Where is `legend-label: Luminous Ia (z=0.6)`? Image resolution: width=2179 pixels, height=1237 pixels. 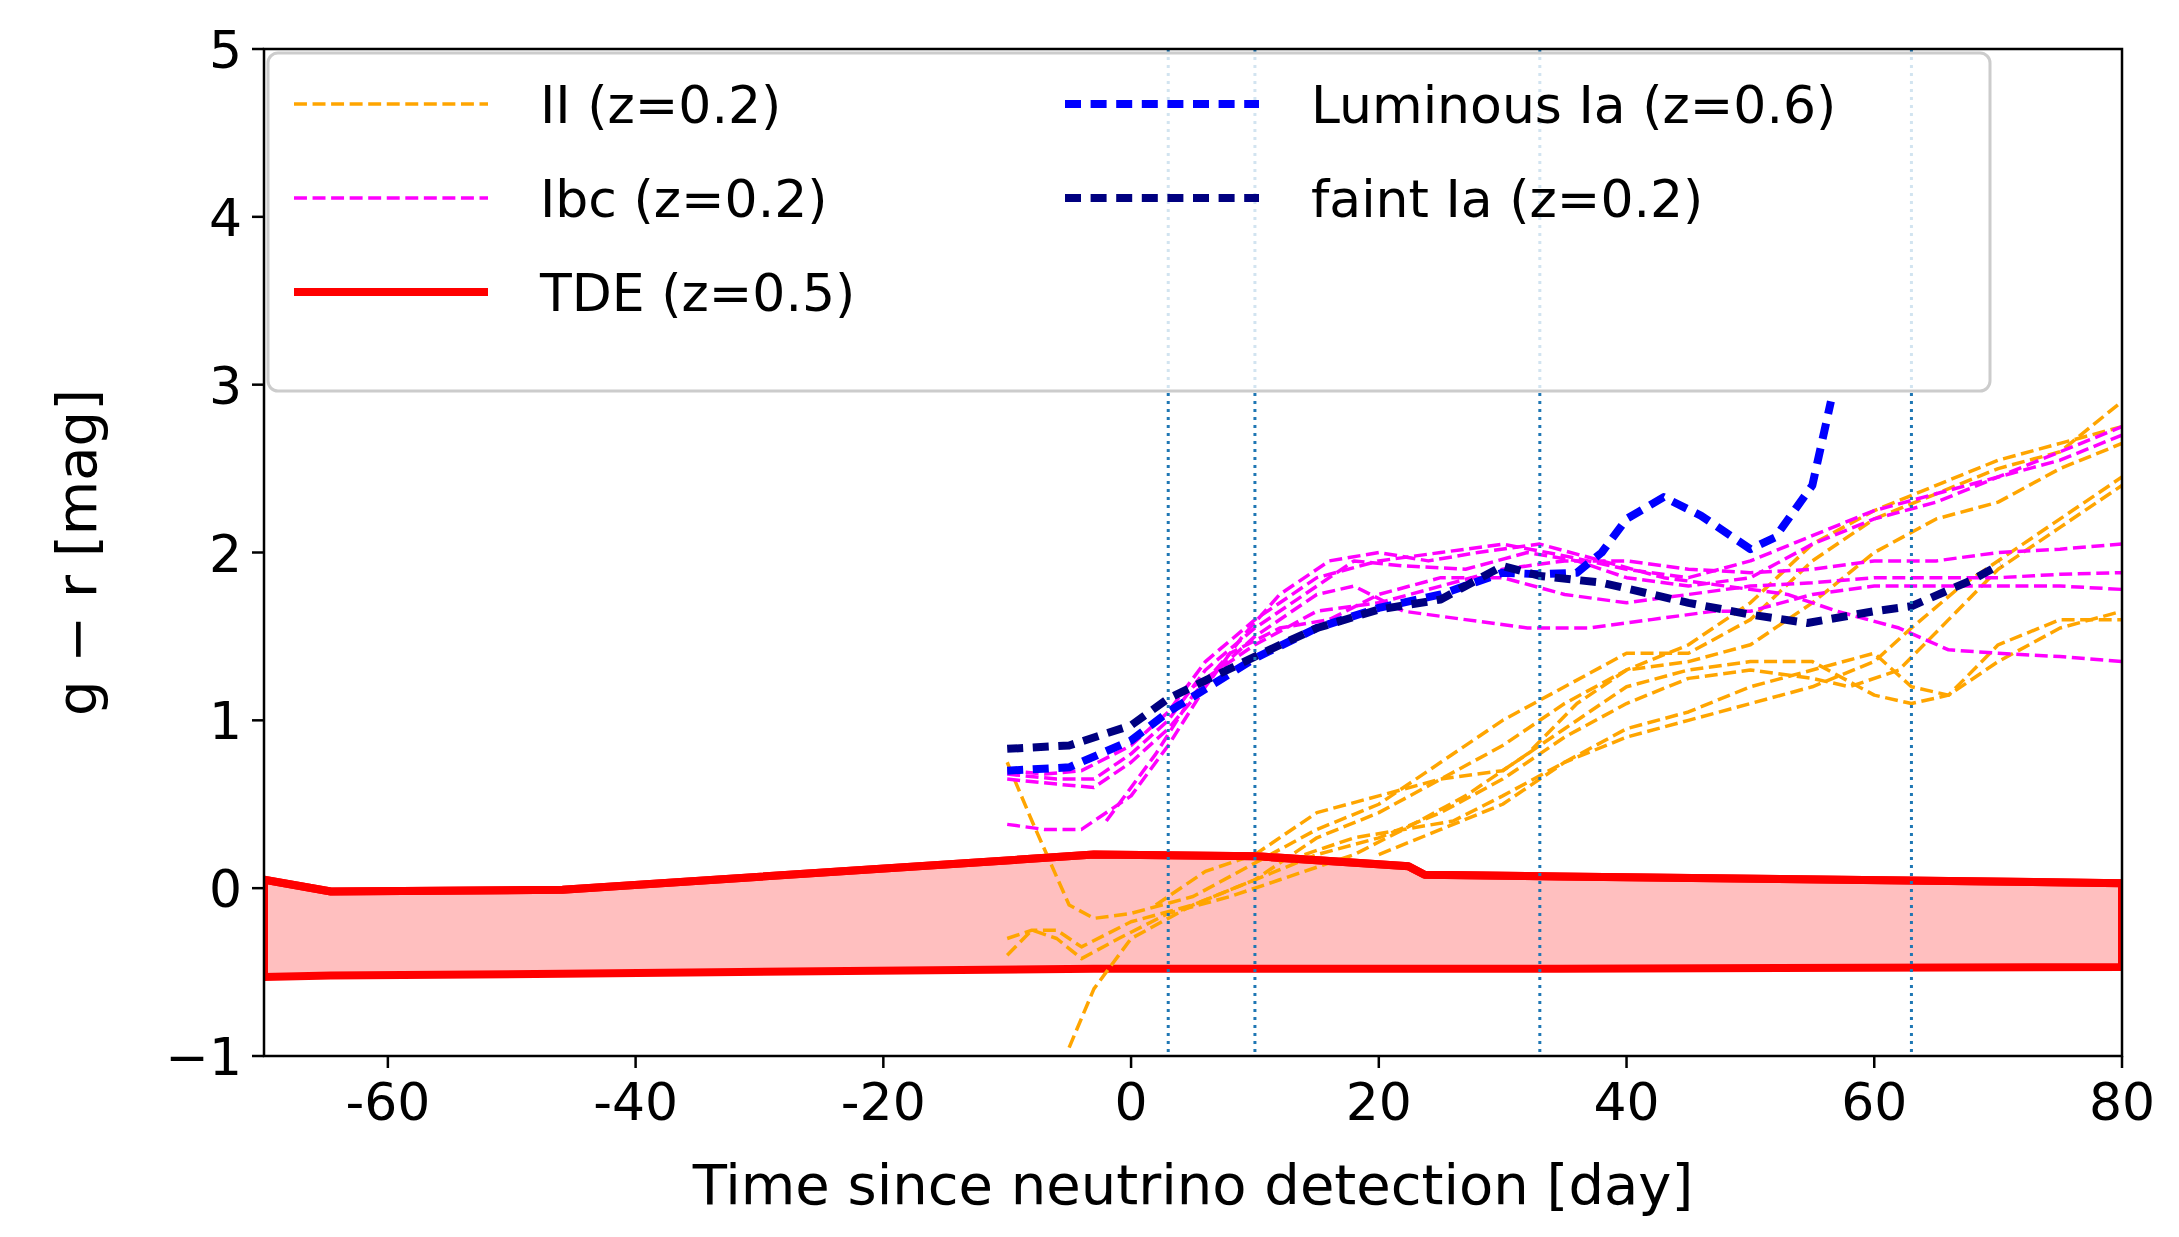 legend-label: Luminous Ia (z=0.6) is located at coordinates (1574, 105).